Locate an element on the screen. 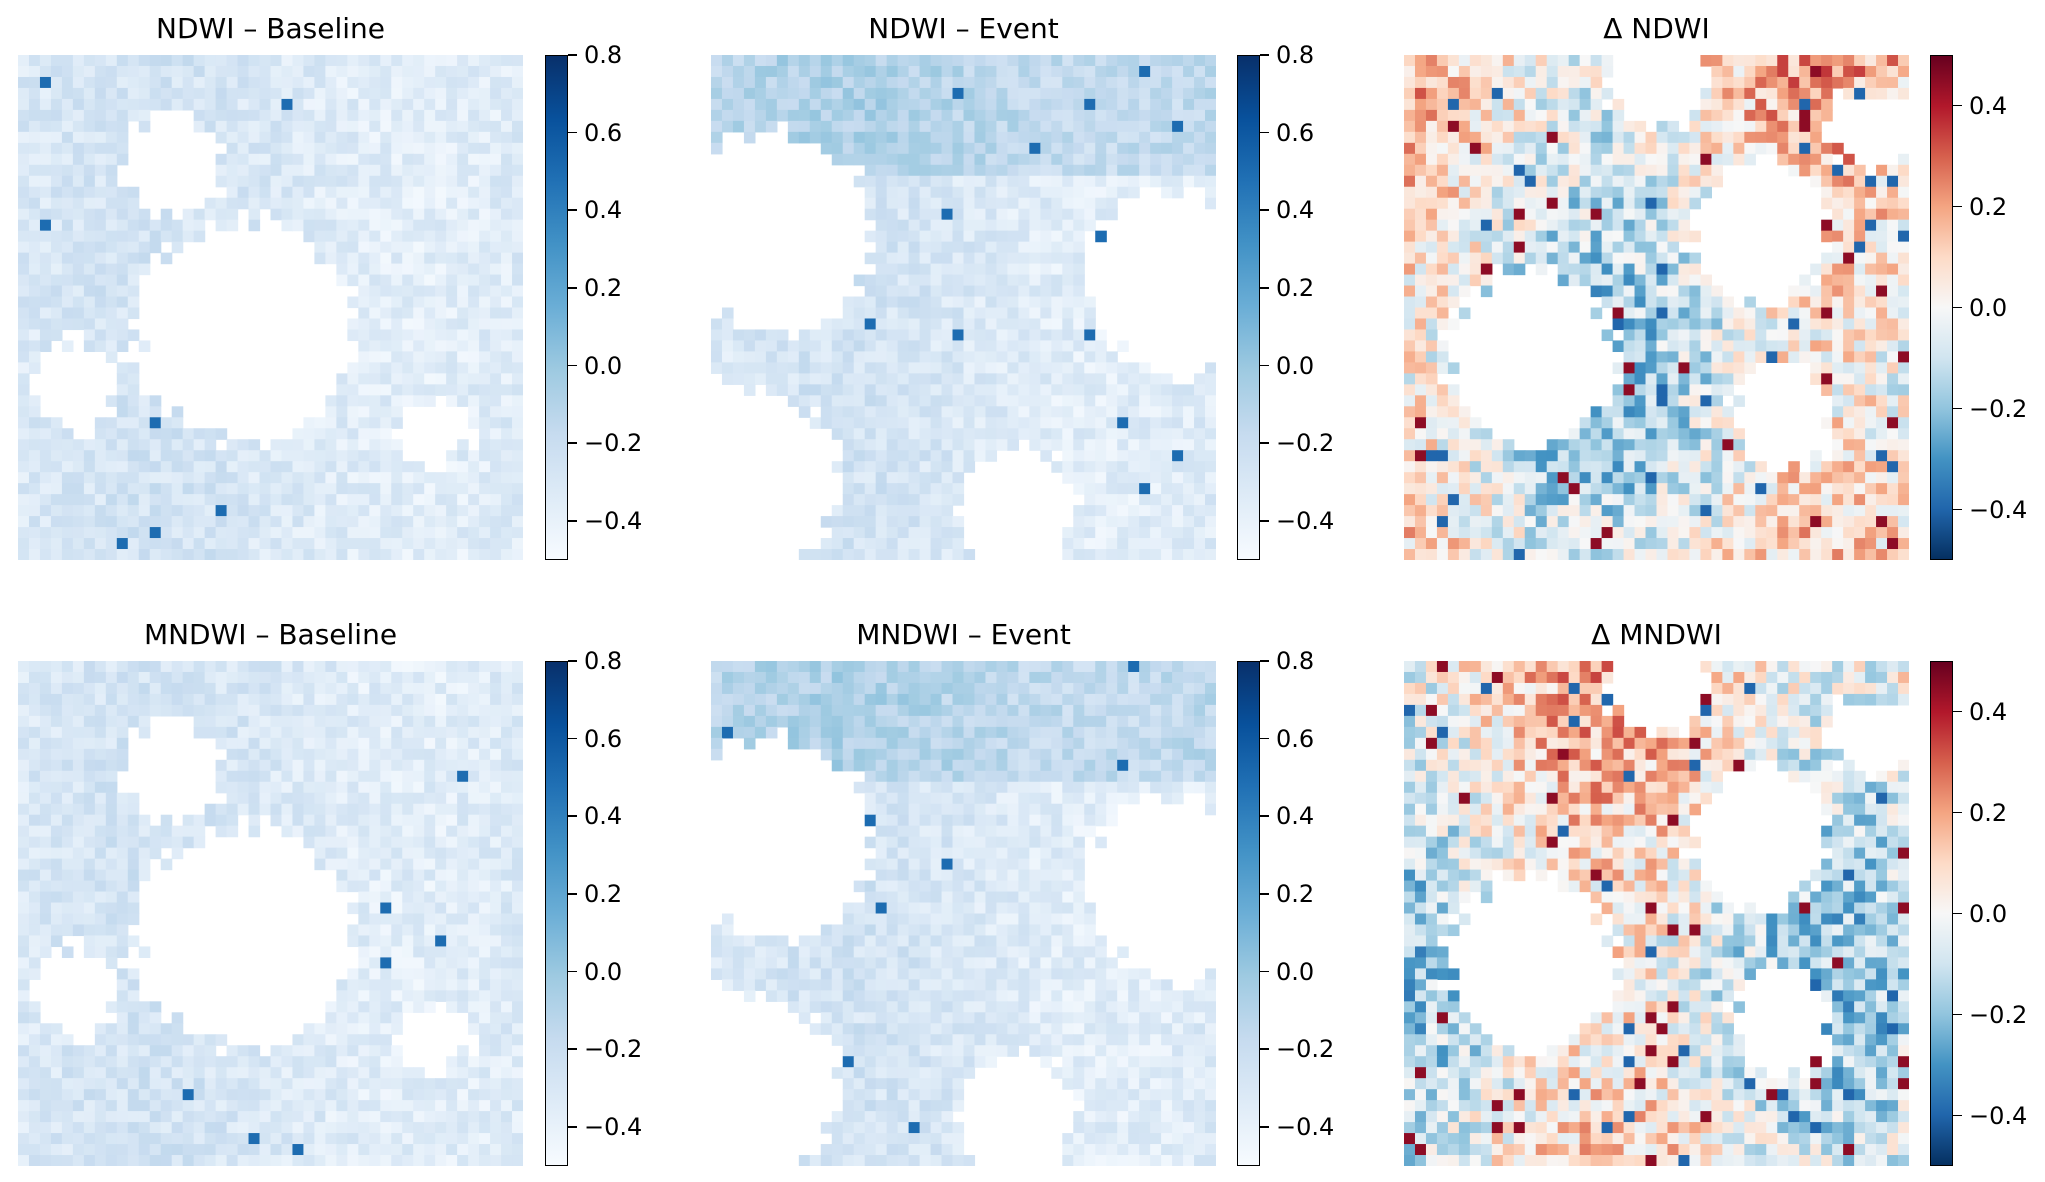  colorbar-tick-mark is located at coordinates (572, 55).